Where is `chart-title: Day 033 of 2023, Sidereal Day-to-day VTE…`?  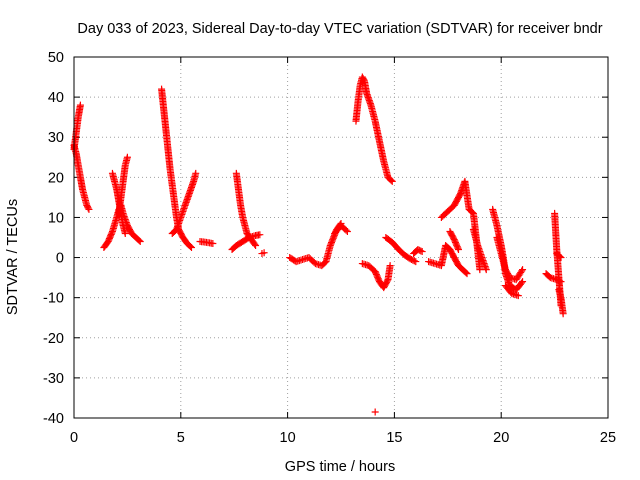
chart-title: Day 033 of 2023, Sidereal Day-to-day VTE… is located at coordinates (339, 29).